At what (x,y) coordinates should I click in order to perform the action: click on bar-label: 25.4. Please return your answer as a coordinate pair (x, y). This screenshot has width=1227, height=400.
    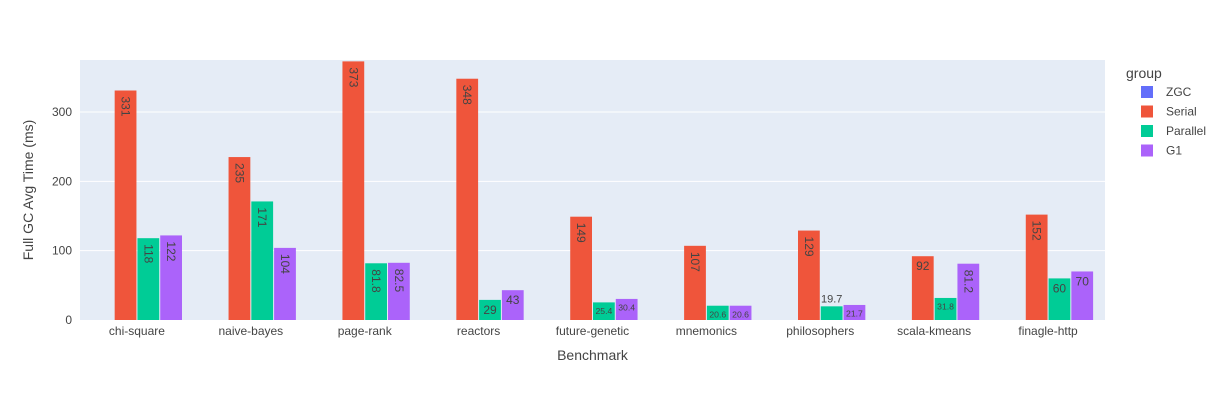
    Looking at the image, I should click on (603, 311).